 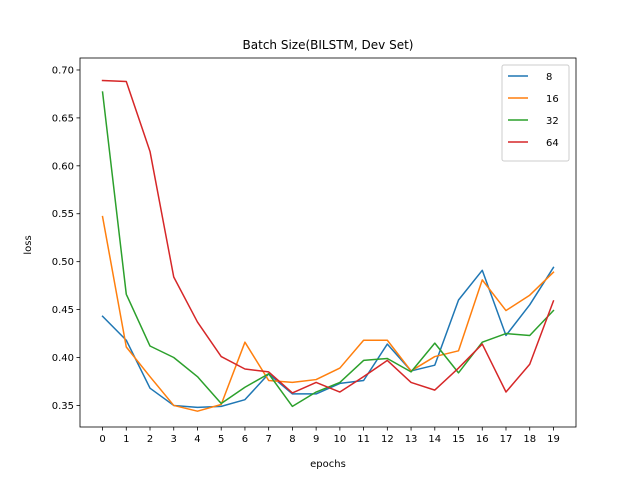 What do you see at coordinates (552, 121) in the screenshot?
I see `legend-label: 32` at bounding box center [552, 121].